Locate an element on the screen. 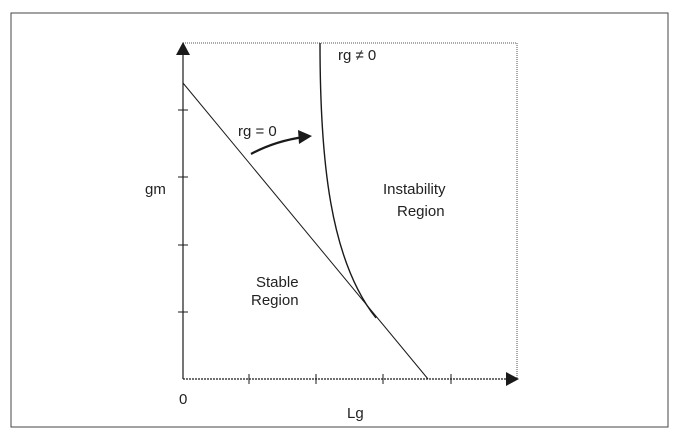 Image resolution: width=679 pixels, height=434 pixels. x-axis-arrowhead is located at coordinates (512, 379).